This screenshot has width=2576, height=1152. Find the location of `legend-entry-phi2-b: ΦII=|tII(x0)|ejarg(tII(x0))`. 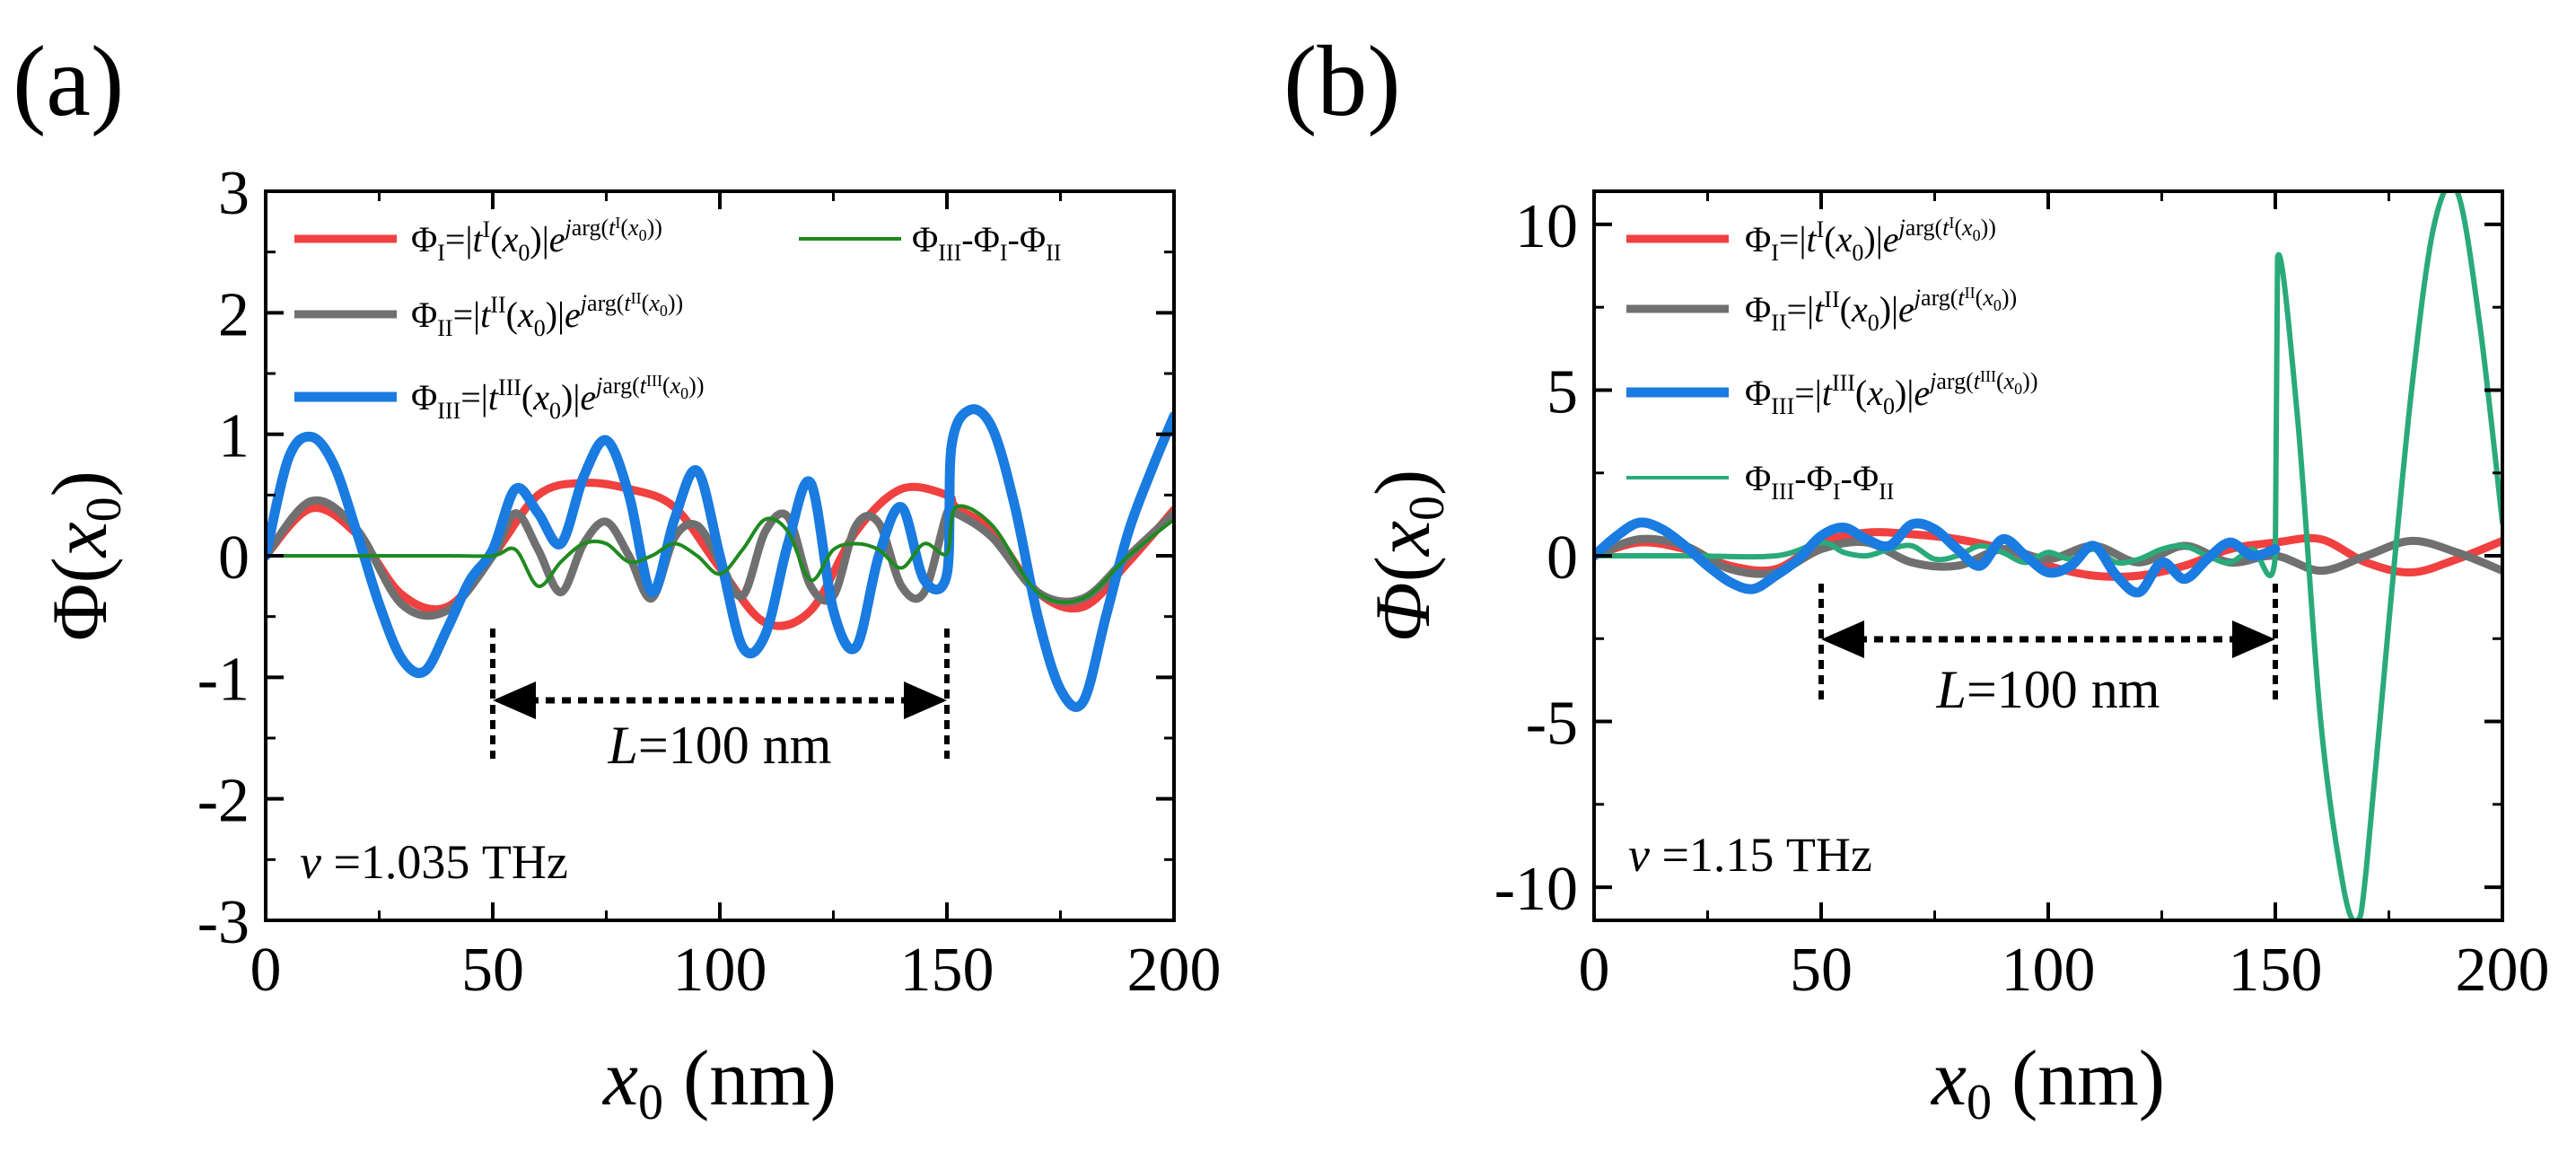

legend-entry-phi2-b: ΦII=|tII(x0)|ejarg(tII(x0)) is located at coordinates (1821, 310).